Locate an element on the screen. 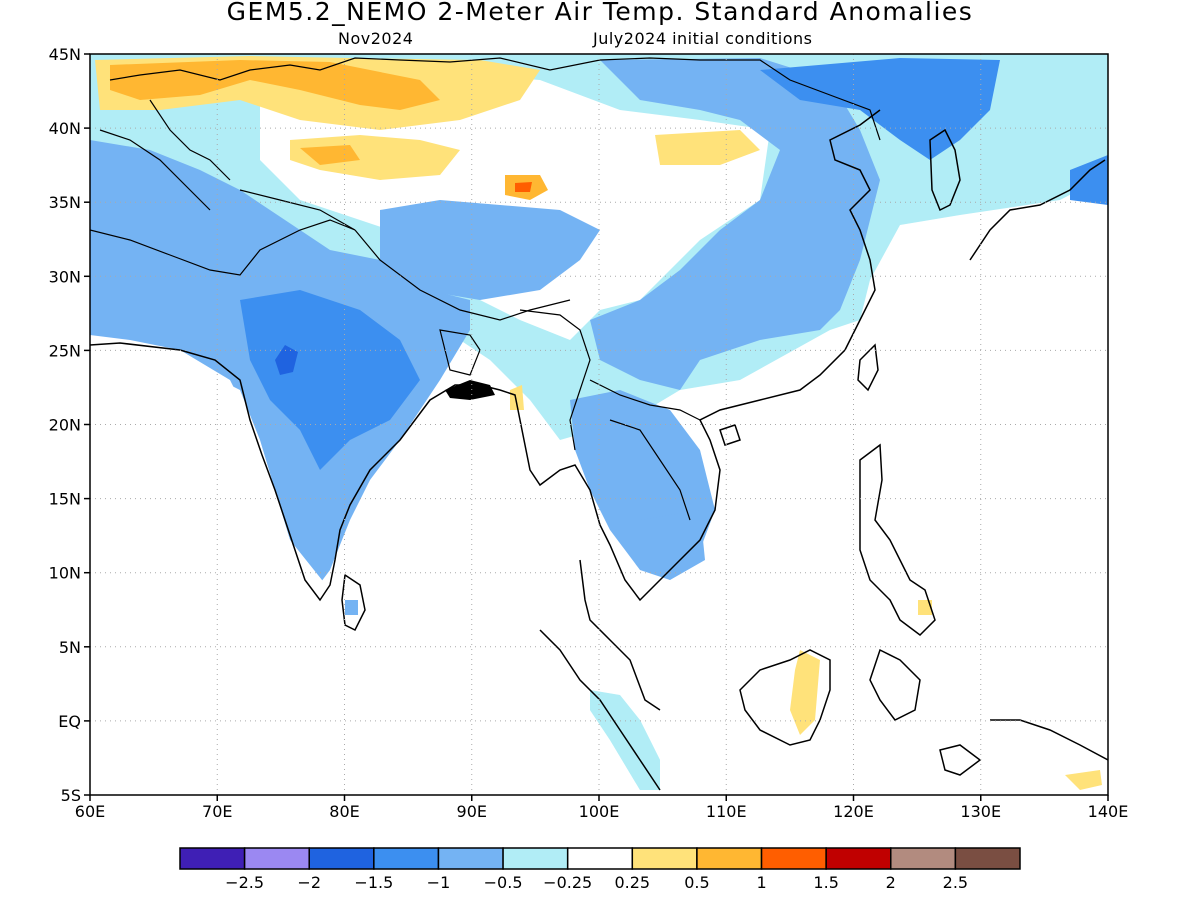 The image size is (1200, 900). forecast-month: Nov2024 is located at coordinates (376, 38).